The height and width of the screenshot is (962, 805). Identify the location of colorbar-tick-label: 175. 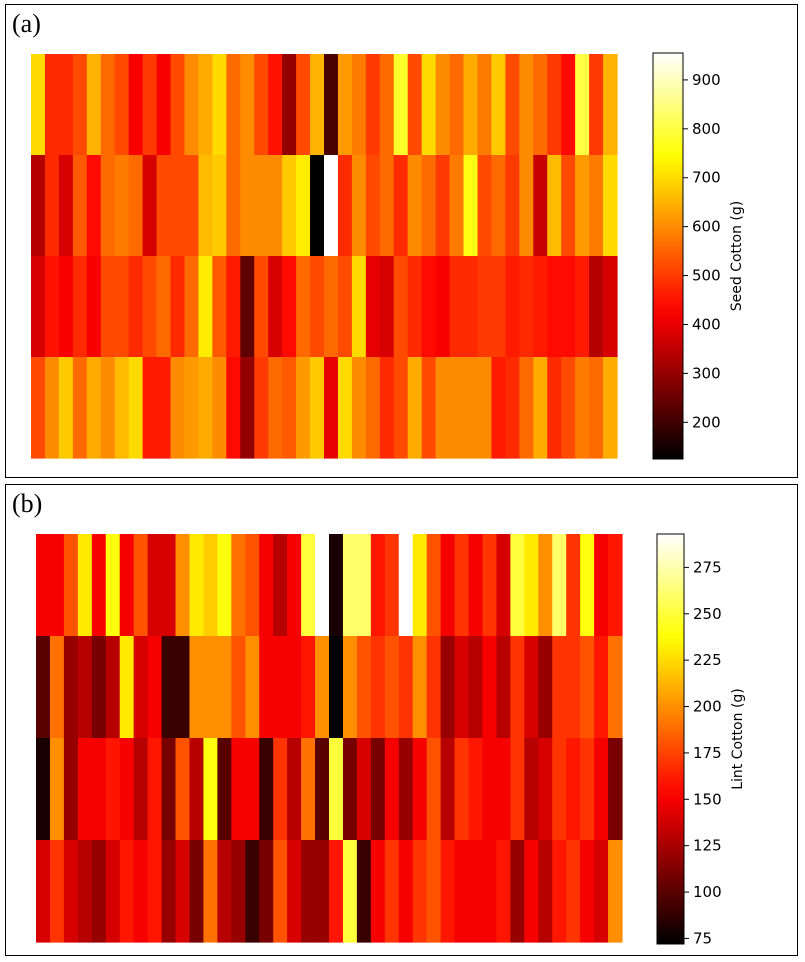
(707, 753).